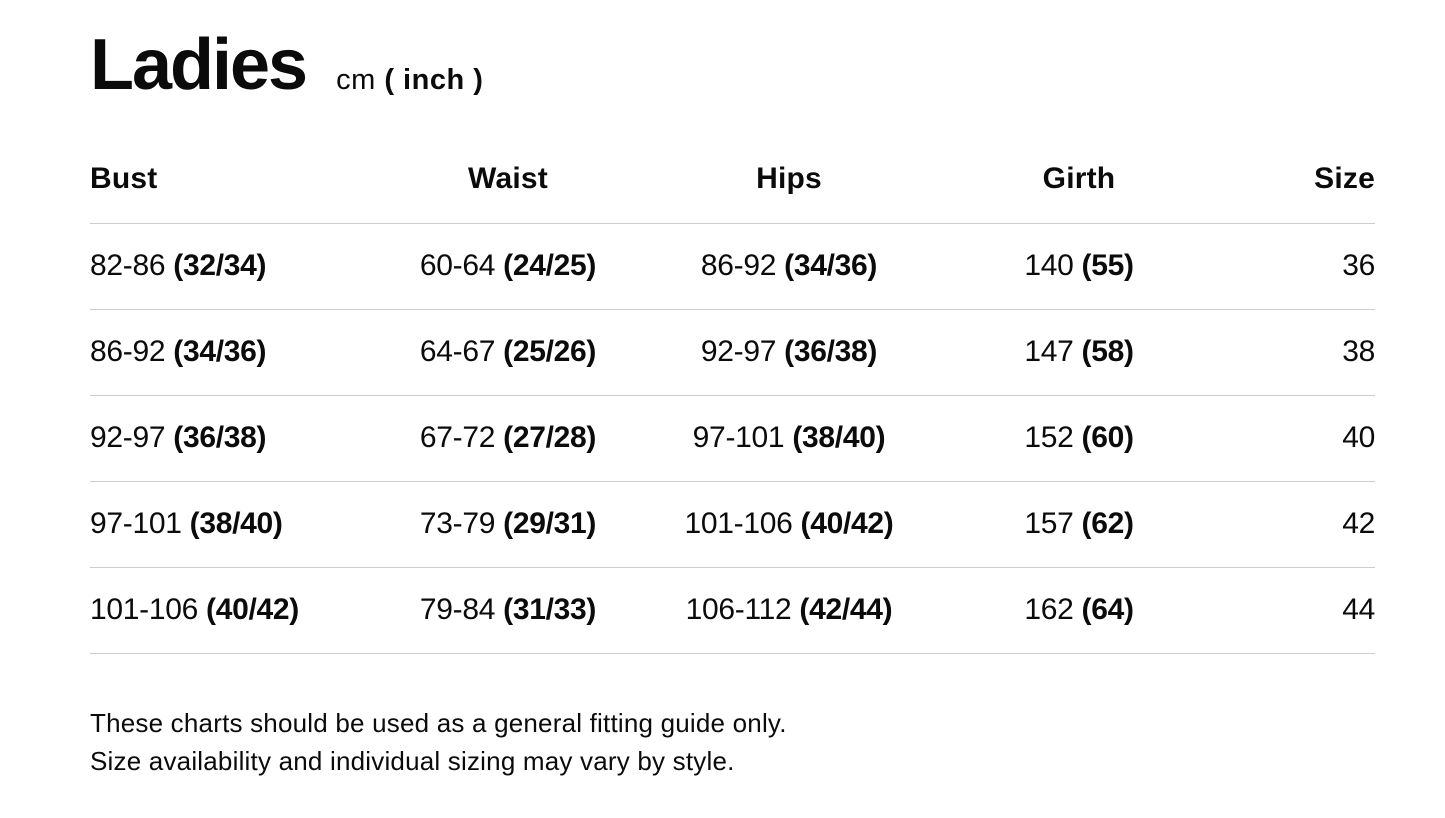  What do you see at coordinates (230, 192) in the screenshot?
I see `column-header-bust: Bust` at bounding box center [230, 192].